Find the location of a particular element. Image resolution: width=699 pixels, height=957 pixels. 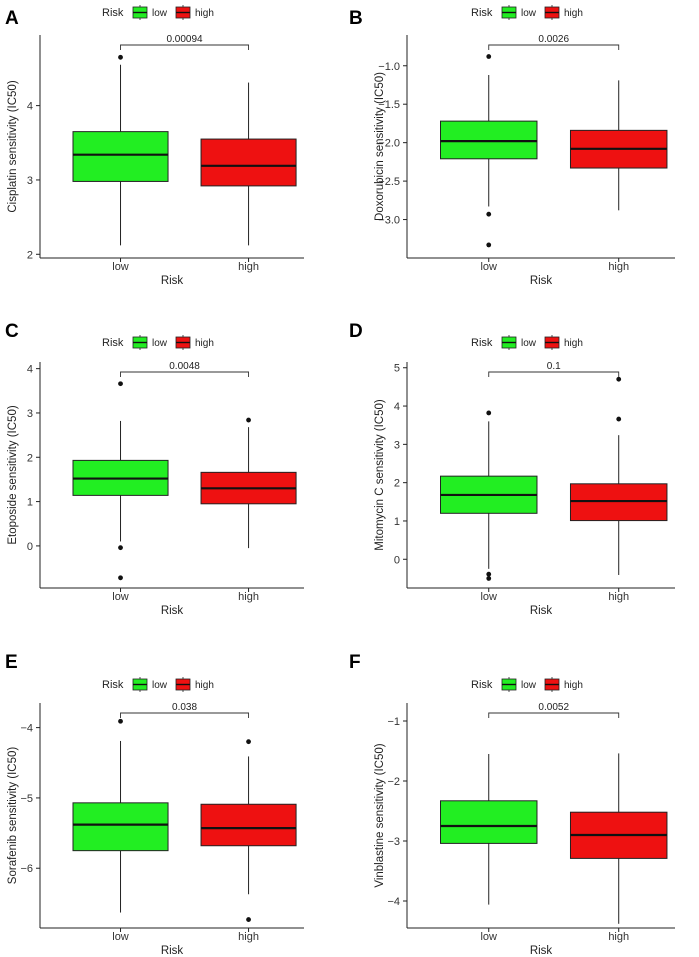

y-tick-label: −2.0 is located at coordinates (389, 144).